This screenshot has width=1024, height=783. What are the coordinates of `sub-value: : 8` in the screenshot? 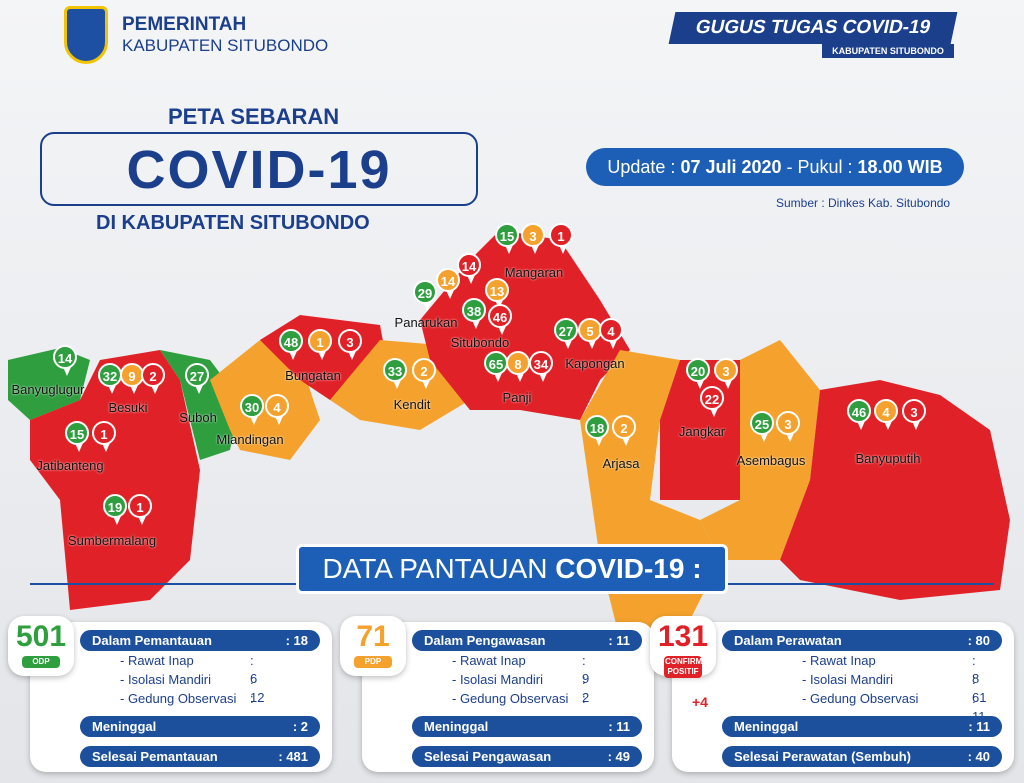 It's located at (976, 669).